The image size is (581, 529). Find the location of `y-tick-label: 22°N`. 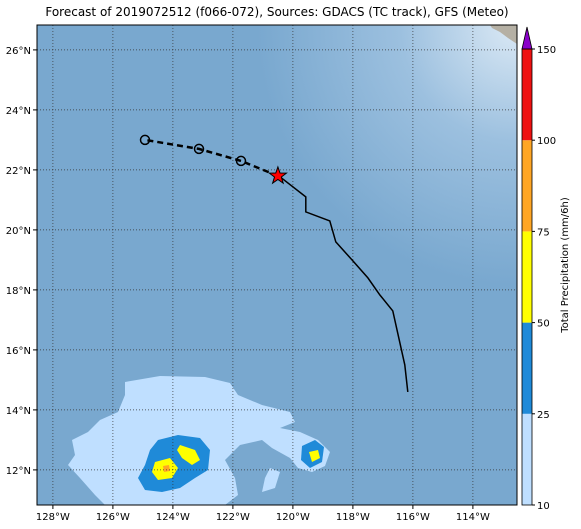

y-tick-label: 22°N is located at coordinates (18, 171).